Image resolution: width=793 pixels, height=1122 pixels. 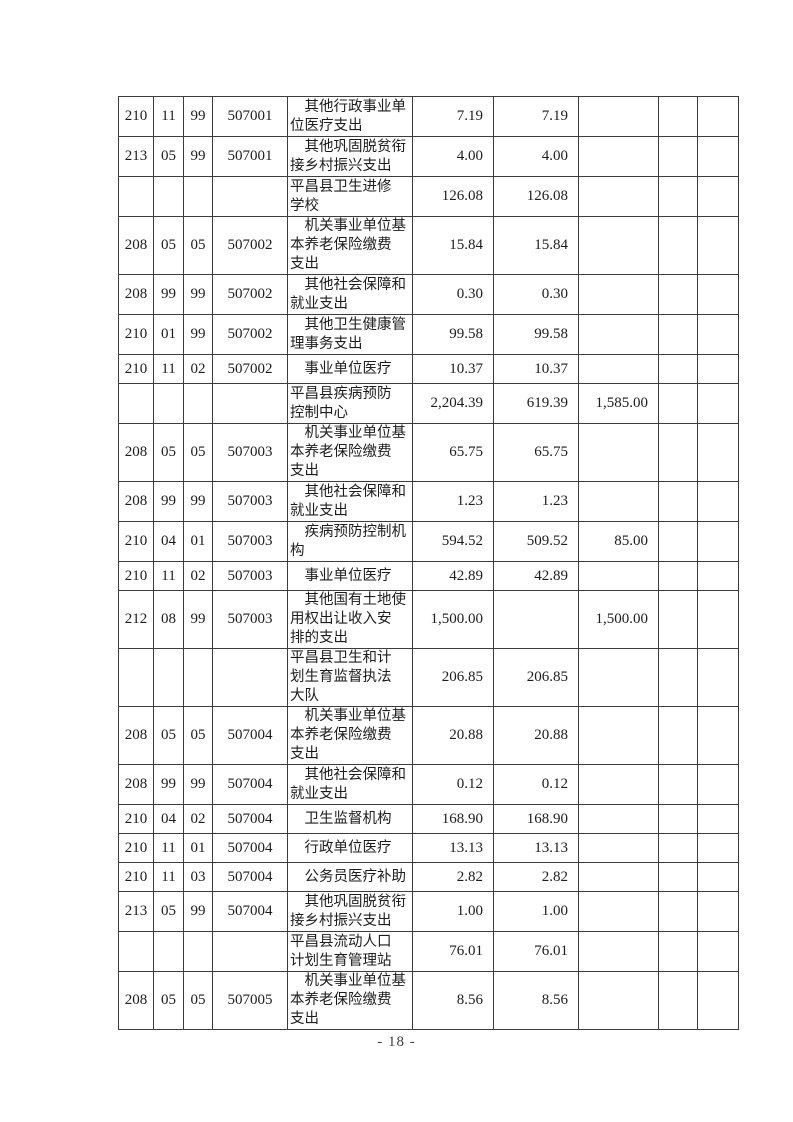 What do you see at coordinates (350, 196) in the screenshot?
I see `cell-description: 平昌县卫生进修 学校` at bounding box center [350, 196].